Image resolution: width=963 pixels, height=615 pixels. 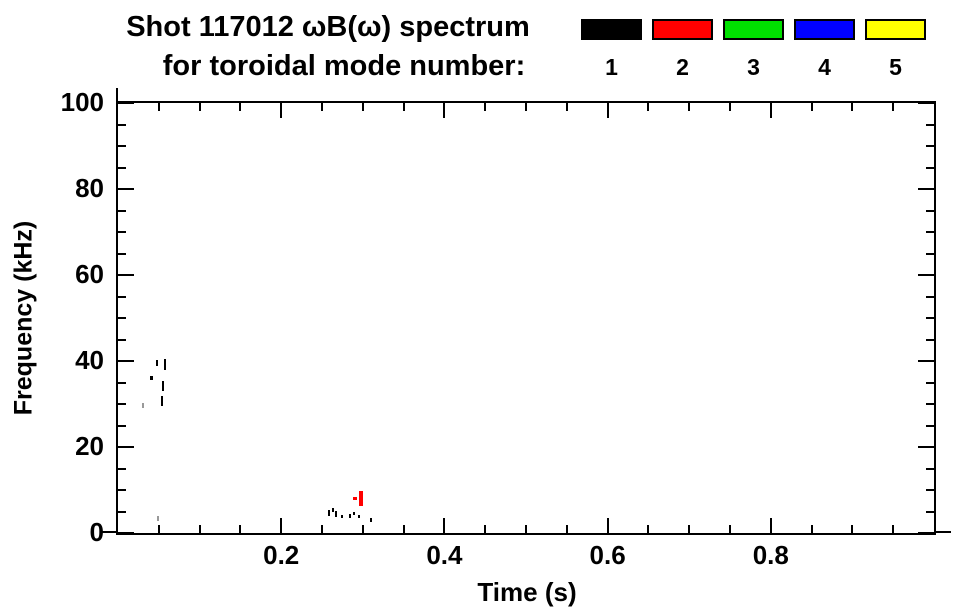 What do you see at coordinates (895, 67) in the screenshot?
I see `legend-label-mode-5: 5` at bounding box center [895, 67].